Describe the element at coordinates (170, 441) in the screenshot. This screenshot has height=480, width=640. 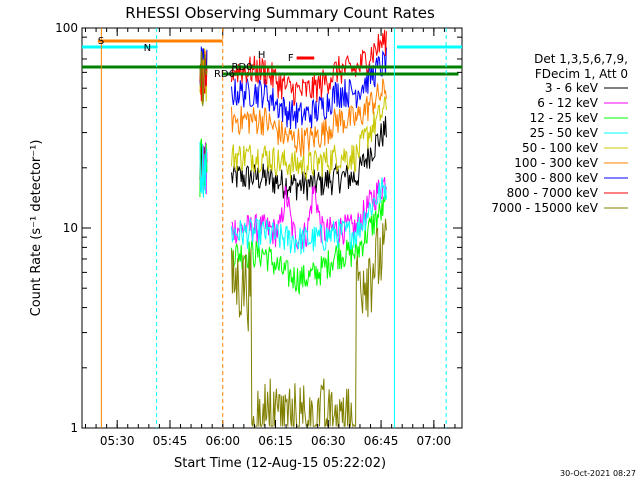
I see `x-tick-label: 05:45` at that location.